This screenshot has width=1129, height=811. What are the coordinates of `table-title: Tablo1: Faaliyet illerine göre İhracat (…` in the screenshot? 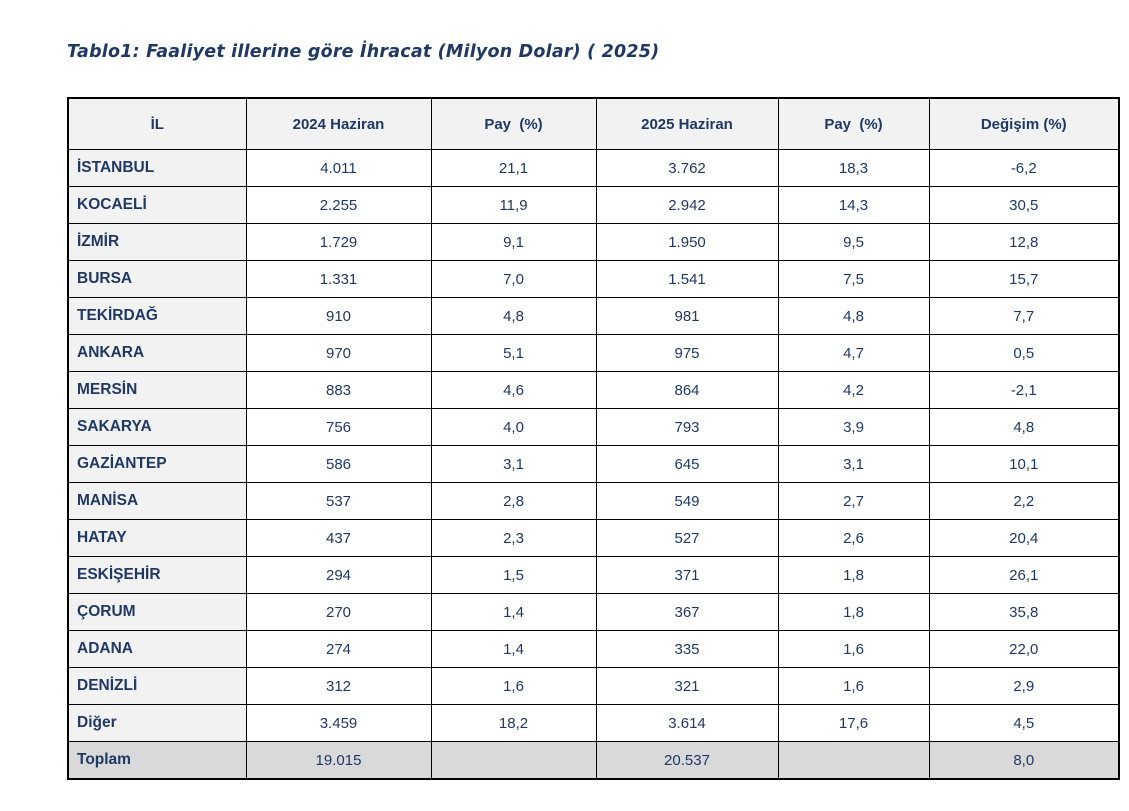 It's located at (363, 52).